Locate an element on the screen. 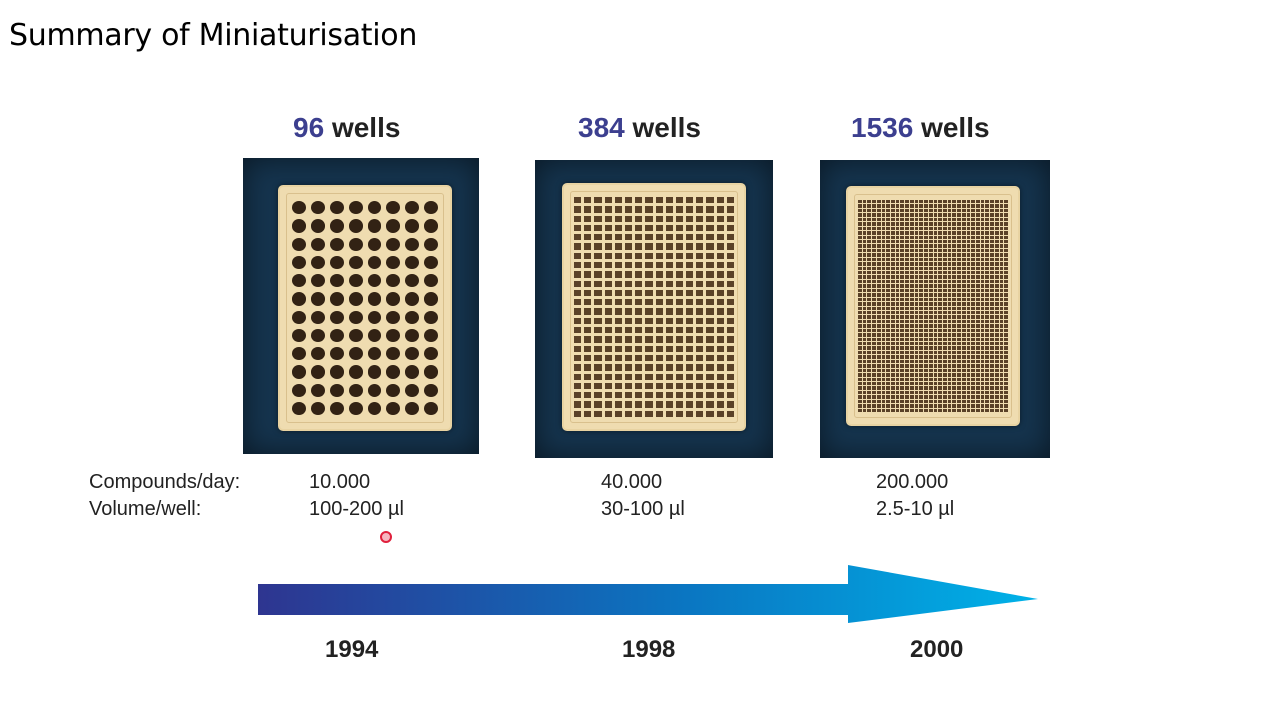  volume-value-384: 30-100 µl is located at coordinates (643, 509).